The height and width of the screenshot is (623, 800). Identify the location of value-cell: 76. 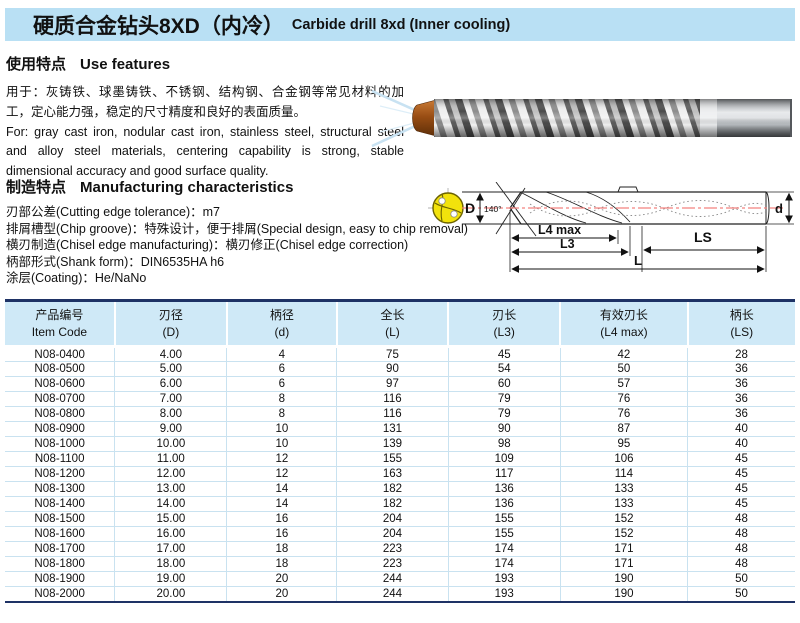
(623, 414).